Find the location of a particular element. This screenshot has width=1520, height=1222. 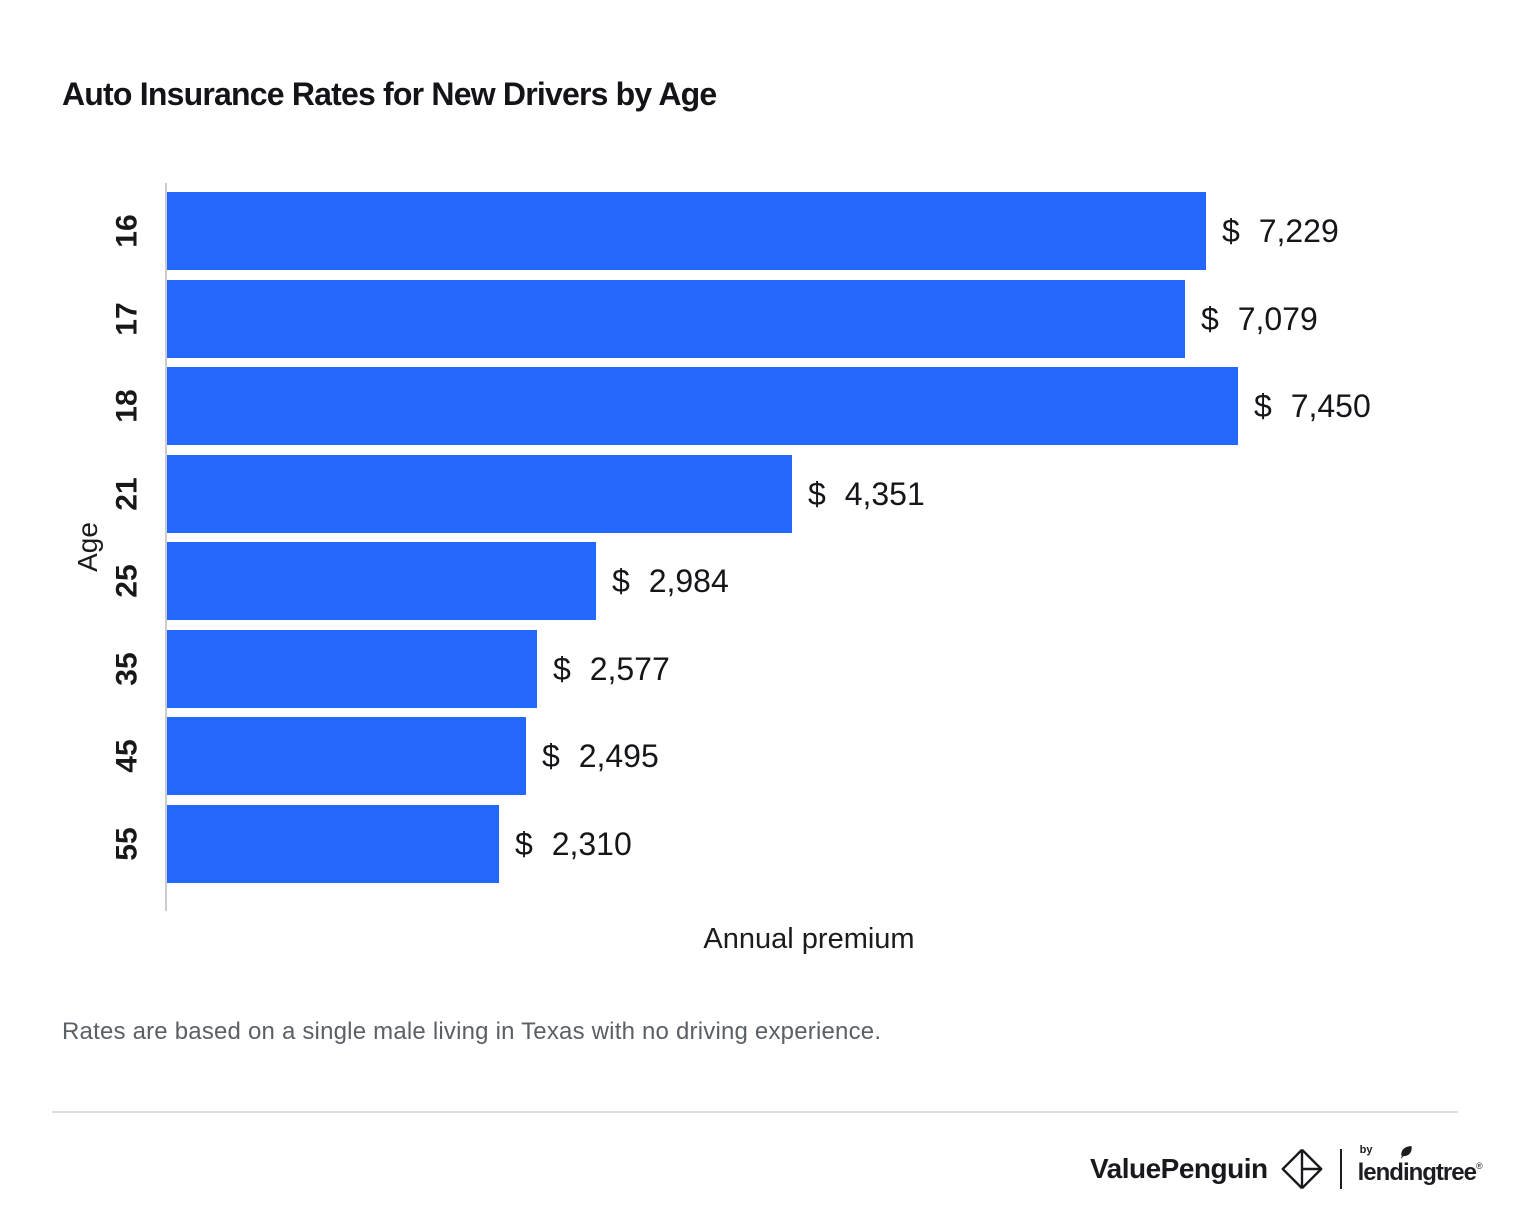

y-tick-label: 17 is located at coordinates (128, 319).